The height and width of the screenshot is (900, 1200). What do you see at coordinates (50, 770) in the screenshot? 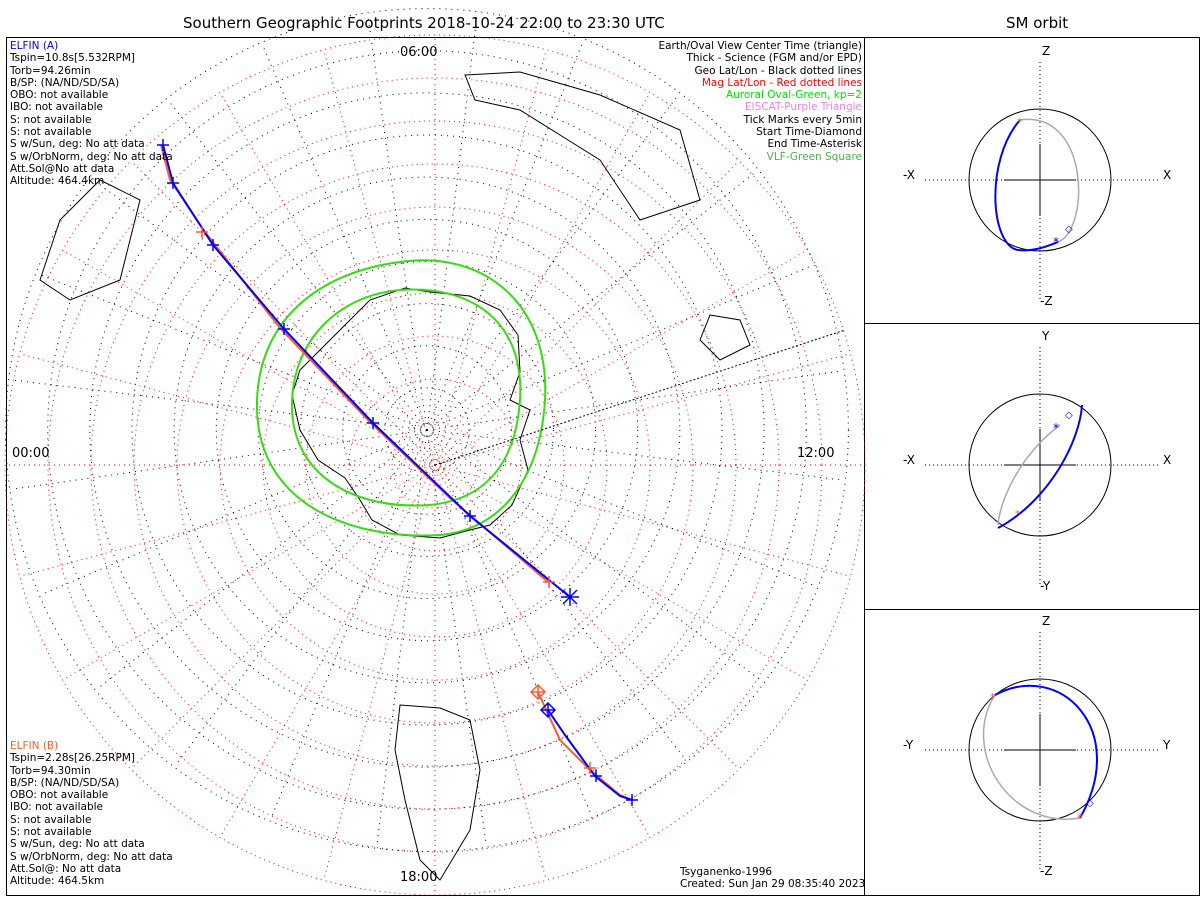
I see `elfin-b-info-line: Torb=94.30min` at bounding box center [50, 770].